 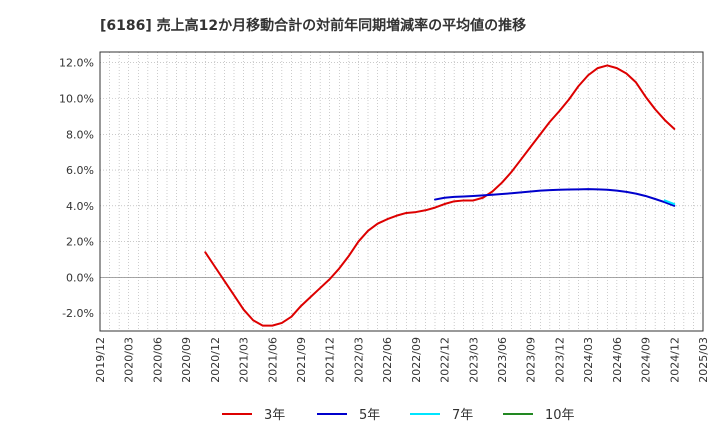 I want to click on x-tick-label: 2023/03, so click(x=473, y=360).